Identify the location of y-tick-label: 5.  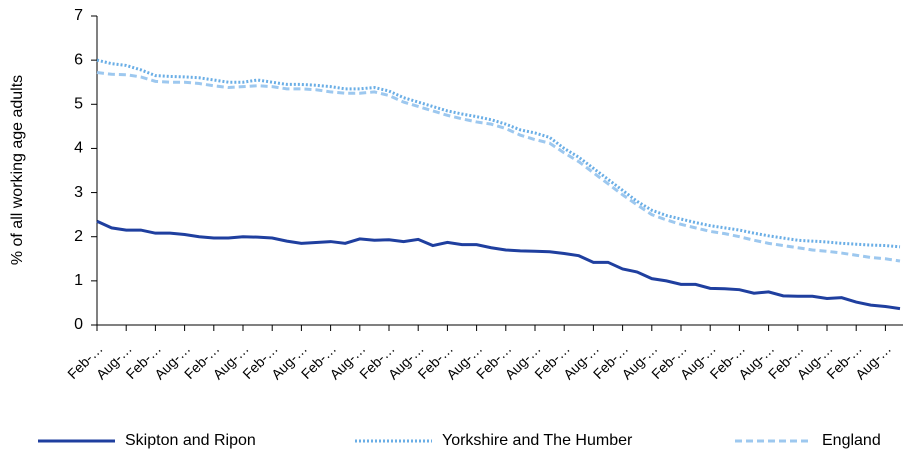
(78, 104).